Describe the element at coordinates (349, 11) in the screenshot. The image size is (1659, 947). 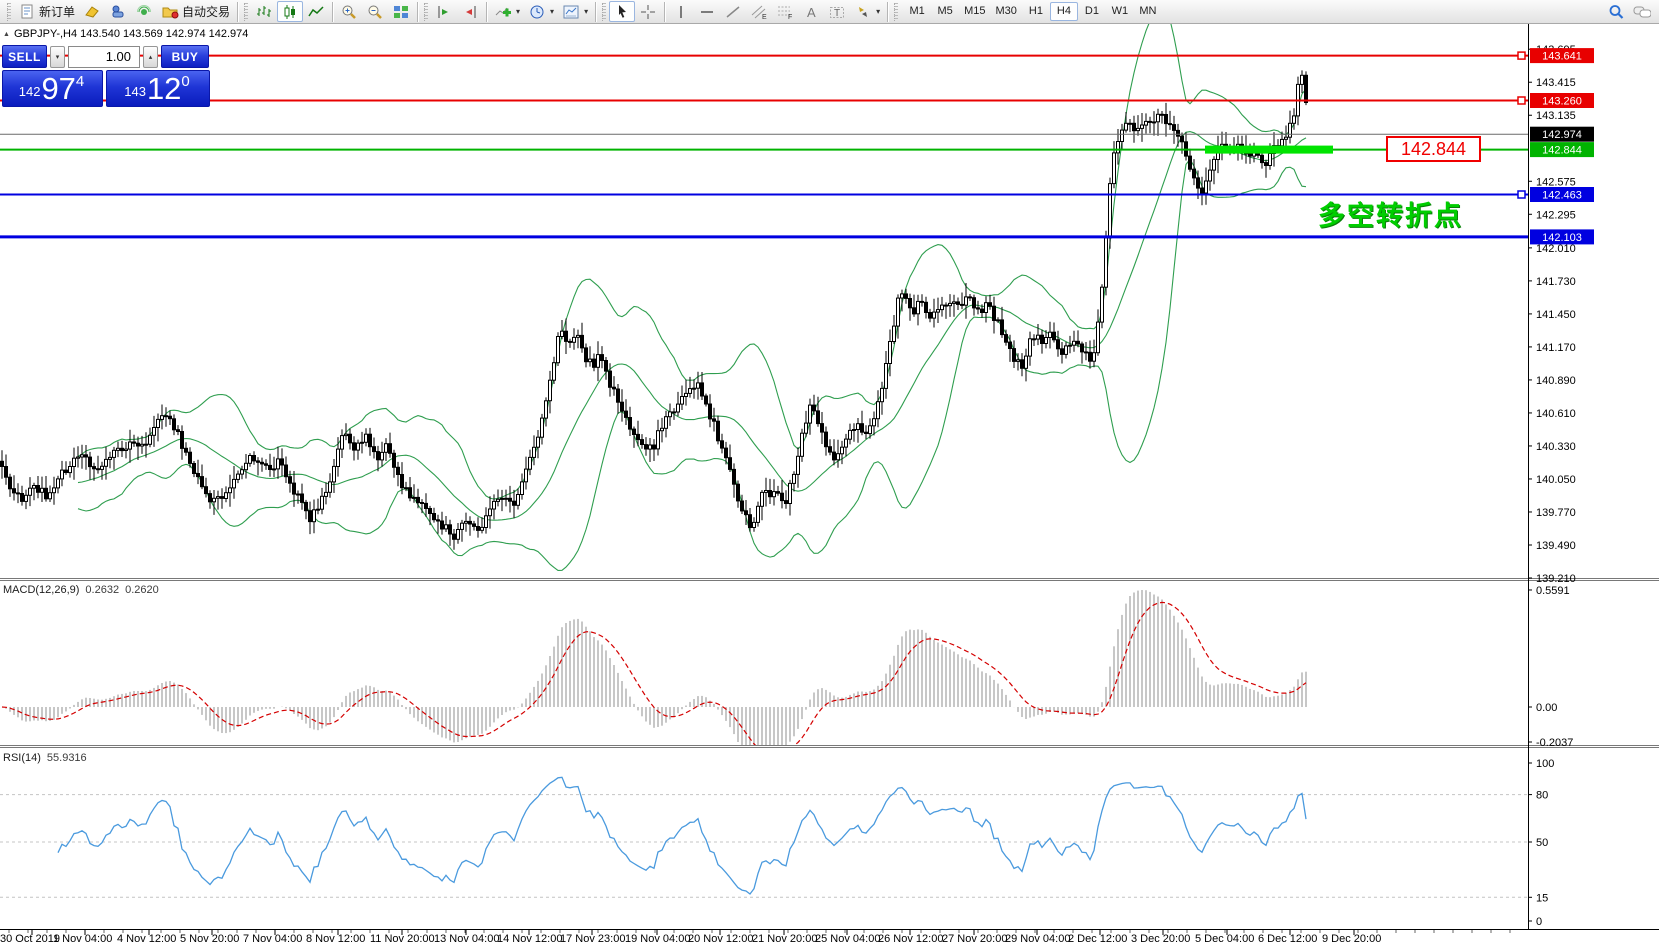
I see `zoom-in-button` at that location.